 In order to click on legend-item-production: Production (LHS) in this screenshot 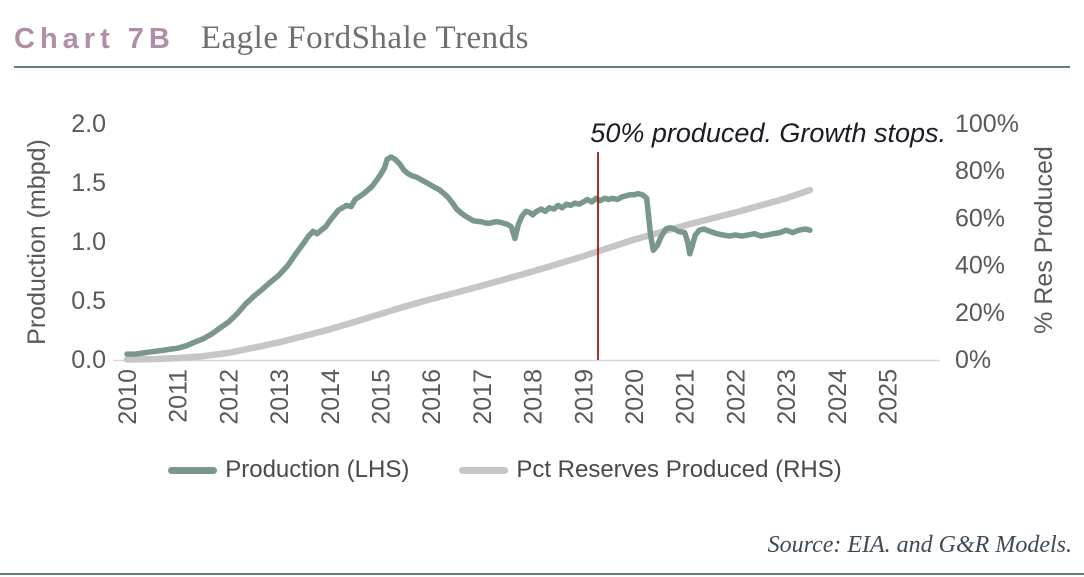, I will do `click(288, 470)`.